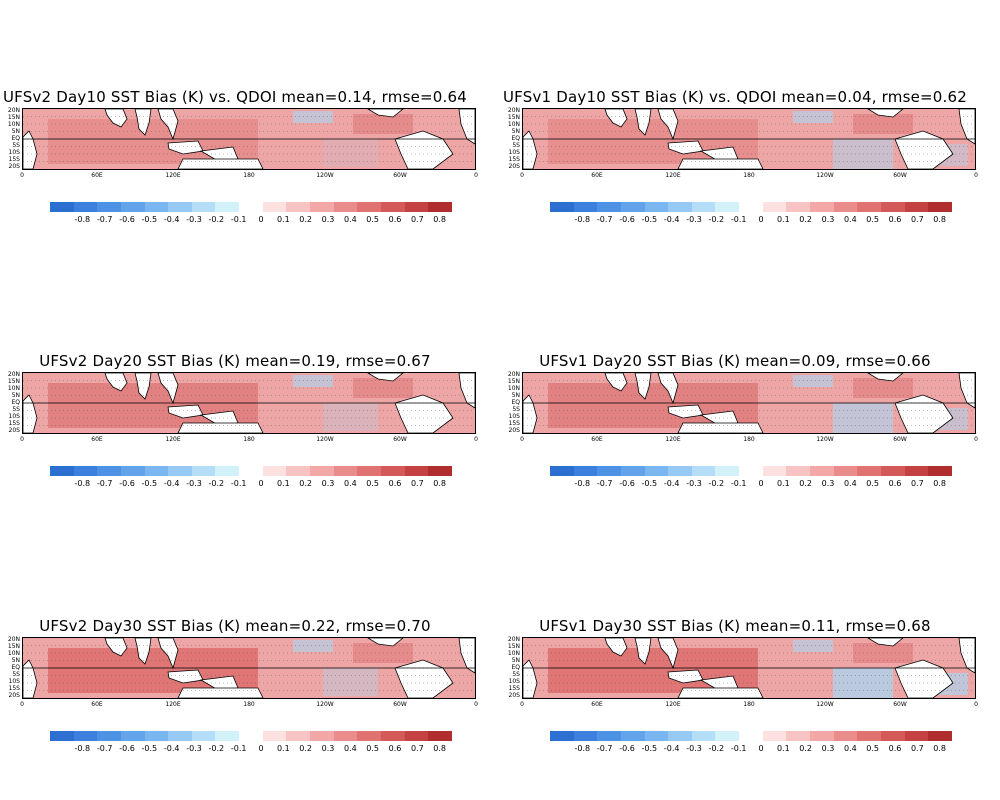 The width and height of the screenshot is (1000, 800). Describe the element at coordinates (149, 748) in the screenshot. I see `colorbar-label: -0.5` at that location.